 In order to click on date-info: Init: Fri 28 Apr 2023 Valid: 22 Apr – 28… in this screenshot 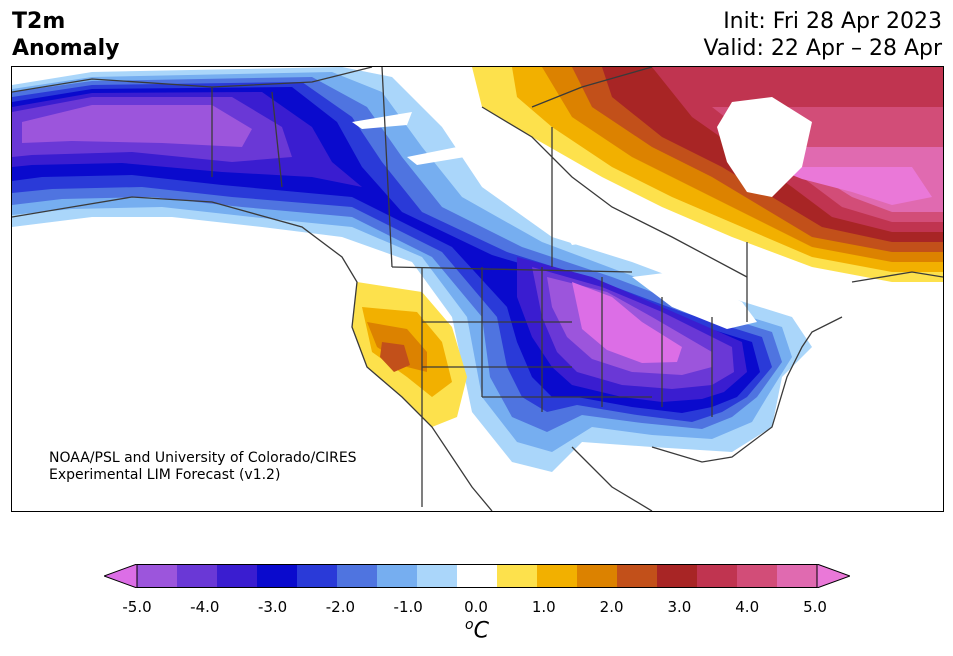, I will do `click(823, 35)`.